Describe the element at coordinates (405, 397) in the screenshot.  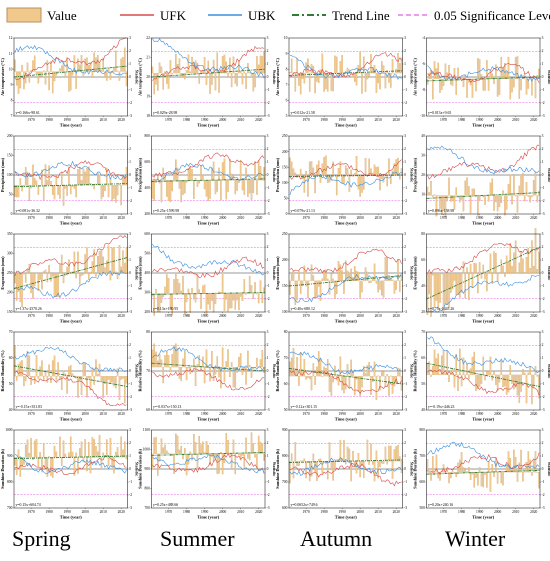
I see `stat-tick-label: -2` at that location.